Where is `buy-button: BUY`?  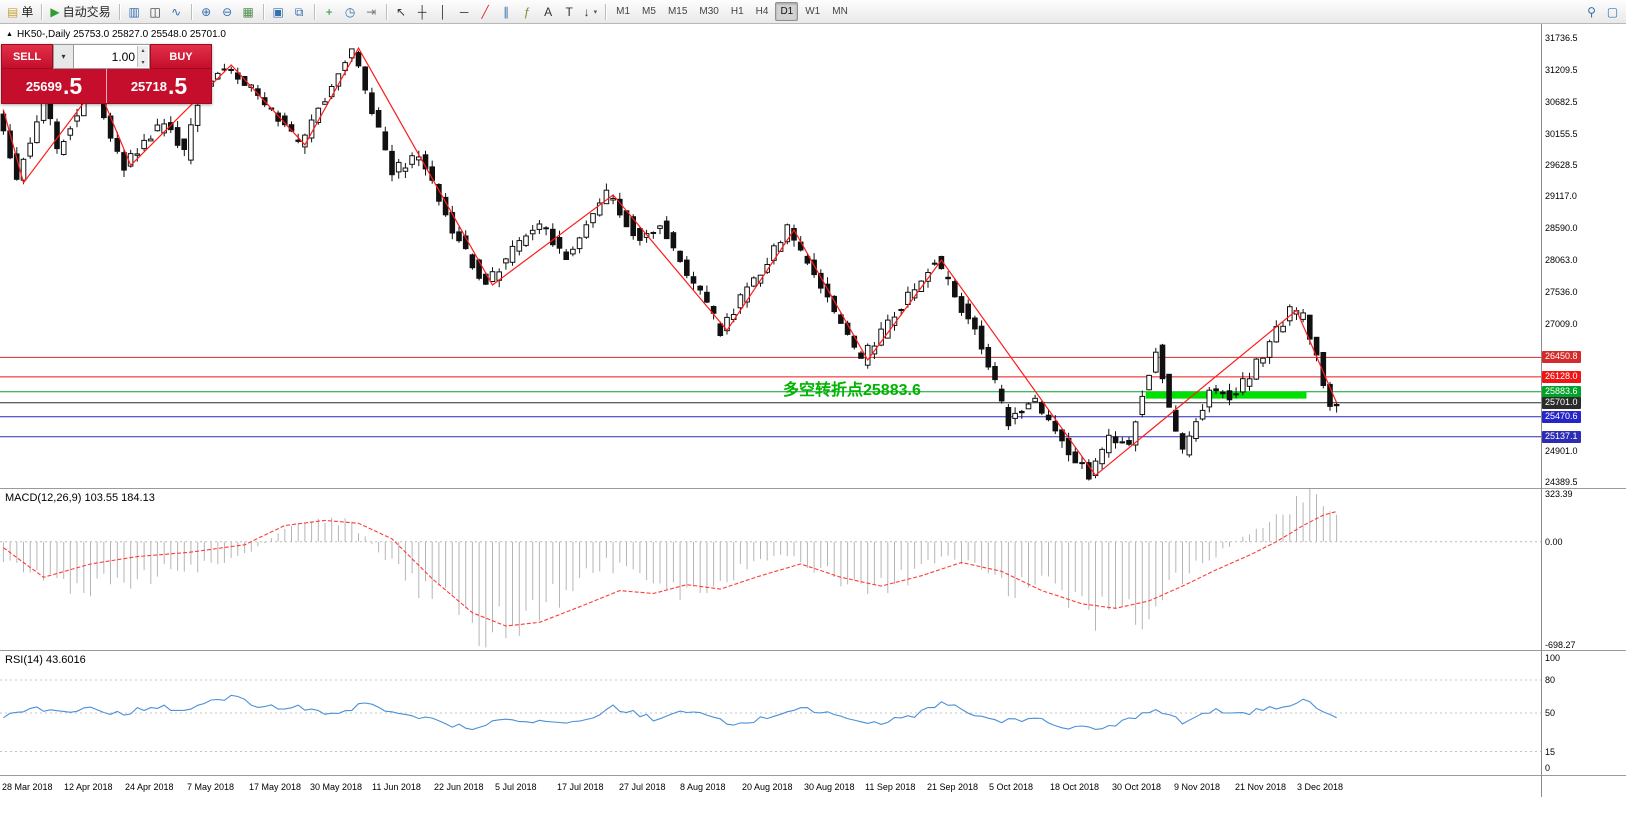
buy-button: BUY is located at coordinates (181, 56).